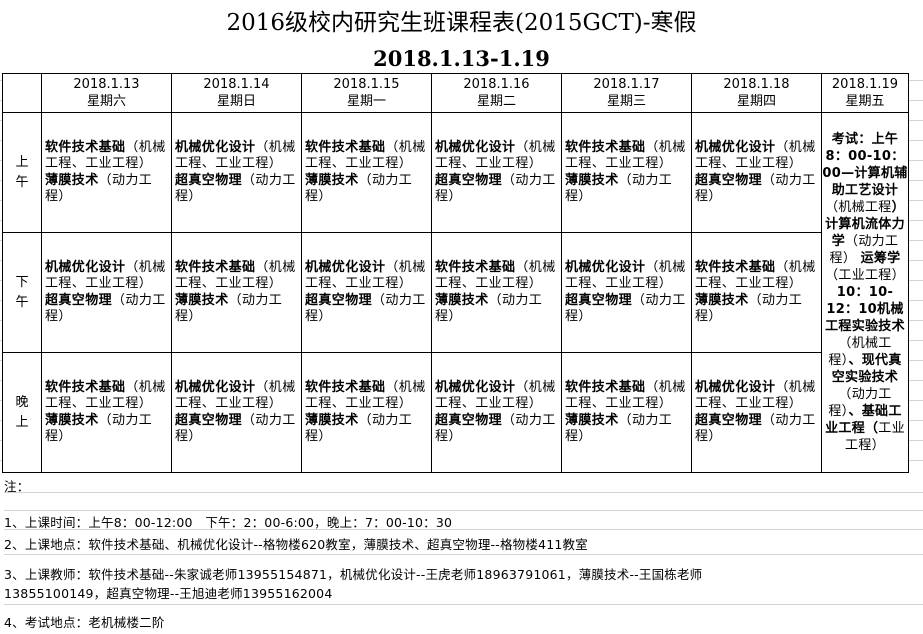 This screenshot has width=923, height=634. Describe the element at coordinates (236, 84) in the screenshot. I see `day-date: 2018.1.14` at that location.